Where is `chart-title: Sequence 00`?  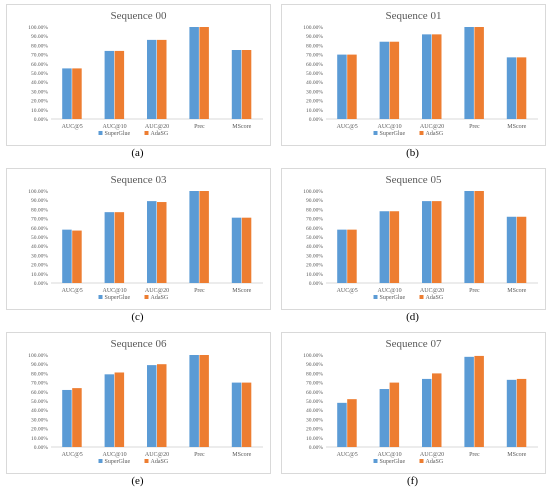 chart-title: Sequence 00 is located at coordinates (139, 16).